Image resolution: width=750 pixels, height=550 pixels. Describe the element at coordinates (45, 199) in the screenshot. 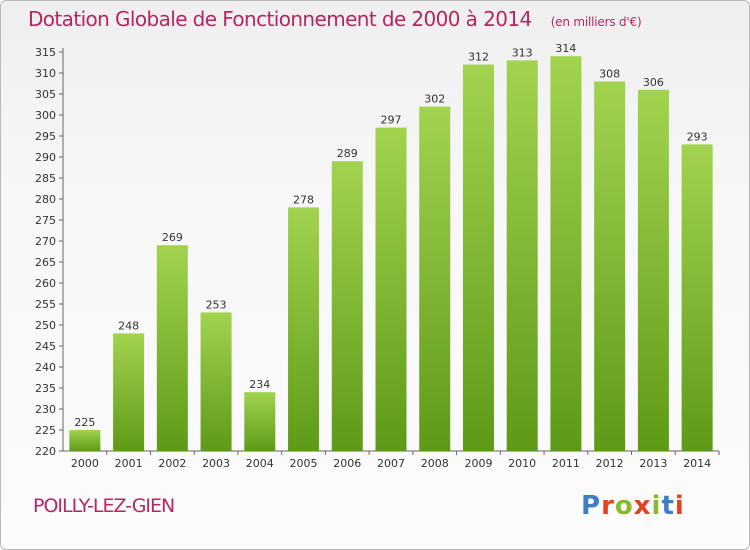

I see `y-tick-label: 280` at that location.